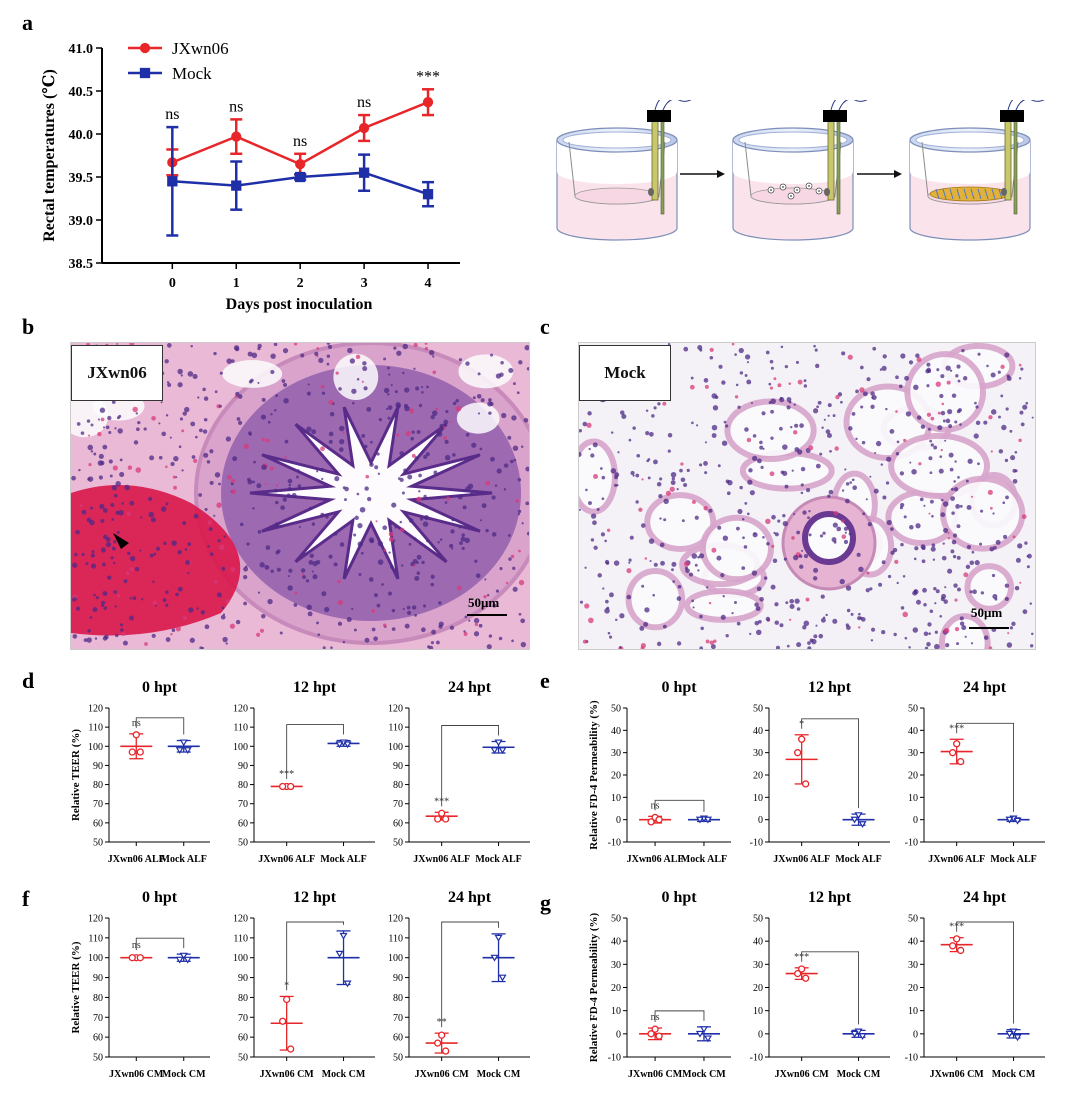 The width and height of the screenshot is (1080, 1102). Describe the element at coordinates (243, 998) in the screenshot. I see `y-tick-label: 80` at that location.